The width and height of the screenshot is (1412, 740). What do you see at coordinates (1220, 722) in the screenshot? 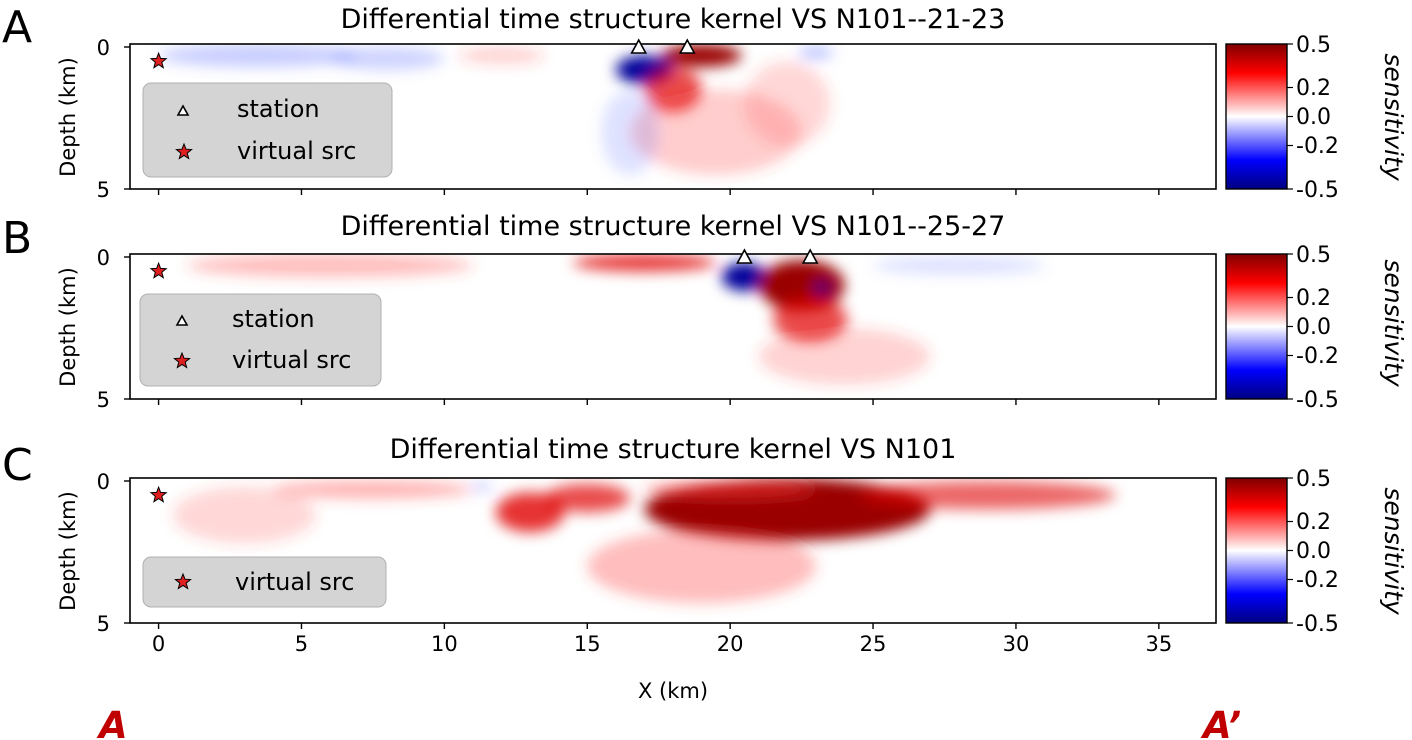
I see `endpoint-label-right: A’` at bounding box center [1220, 722].